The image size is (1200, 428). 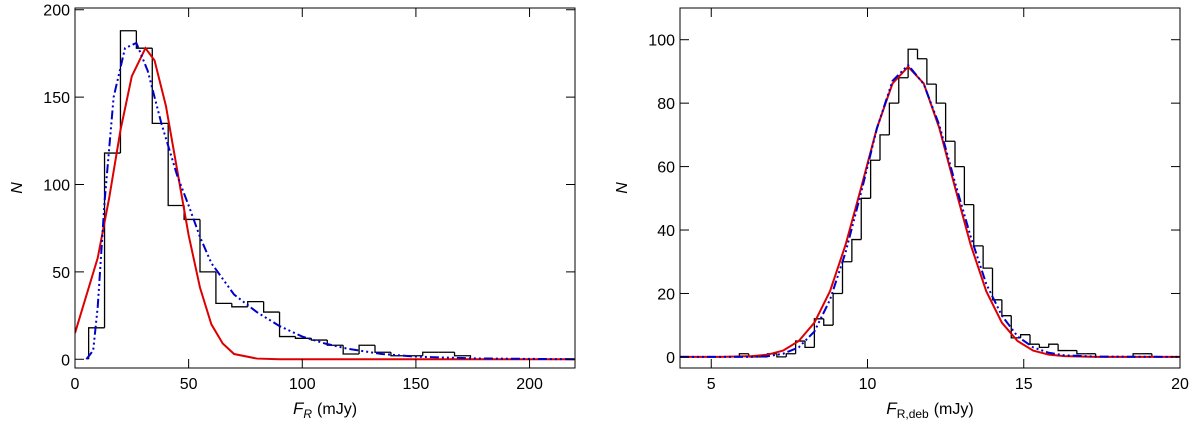 I want to click on y-tick-label: 40, so click(x=666, y=231).